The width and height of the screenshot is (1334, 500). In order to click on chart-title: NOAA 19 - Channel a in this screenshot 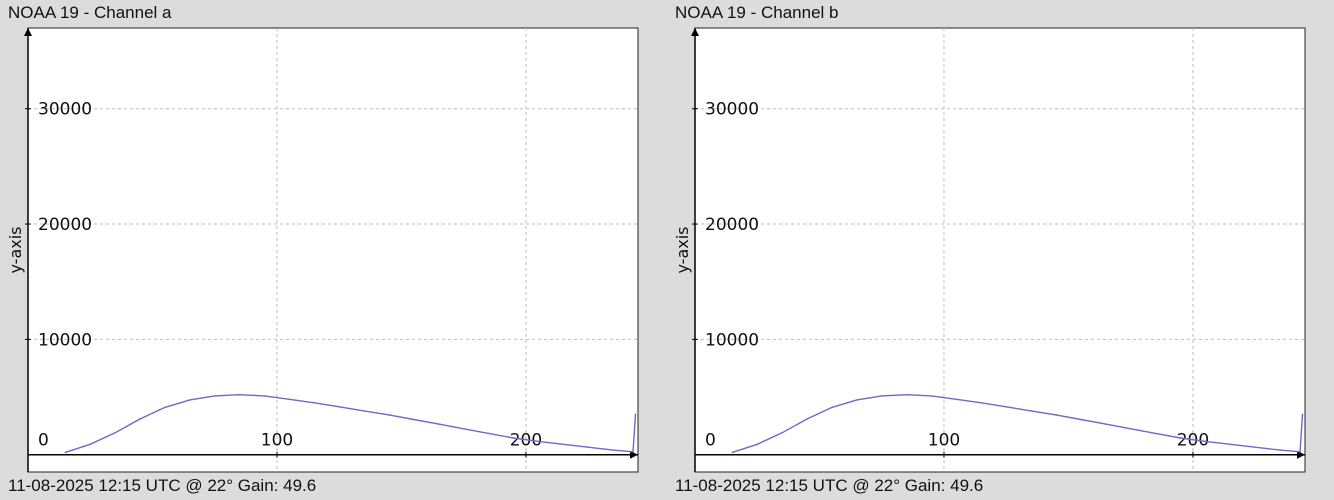, I will do `click(90, 12)`.